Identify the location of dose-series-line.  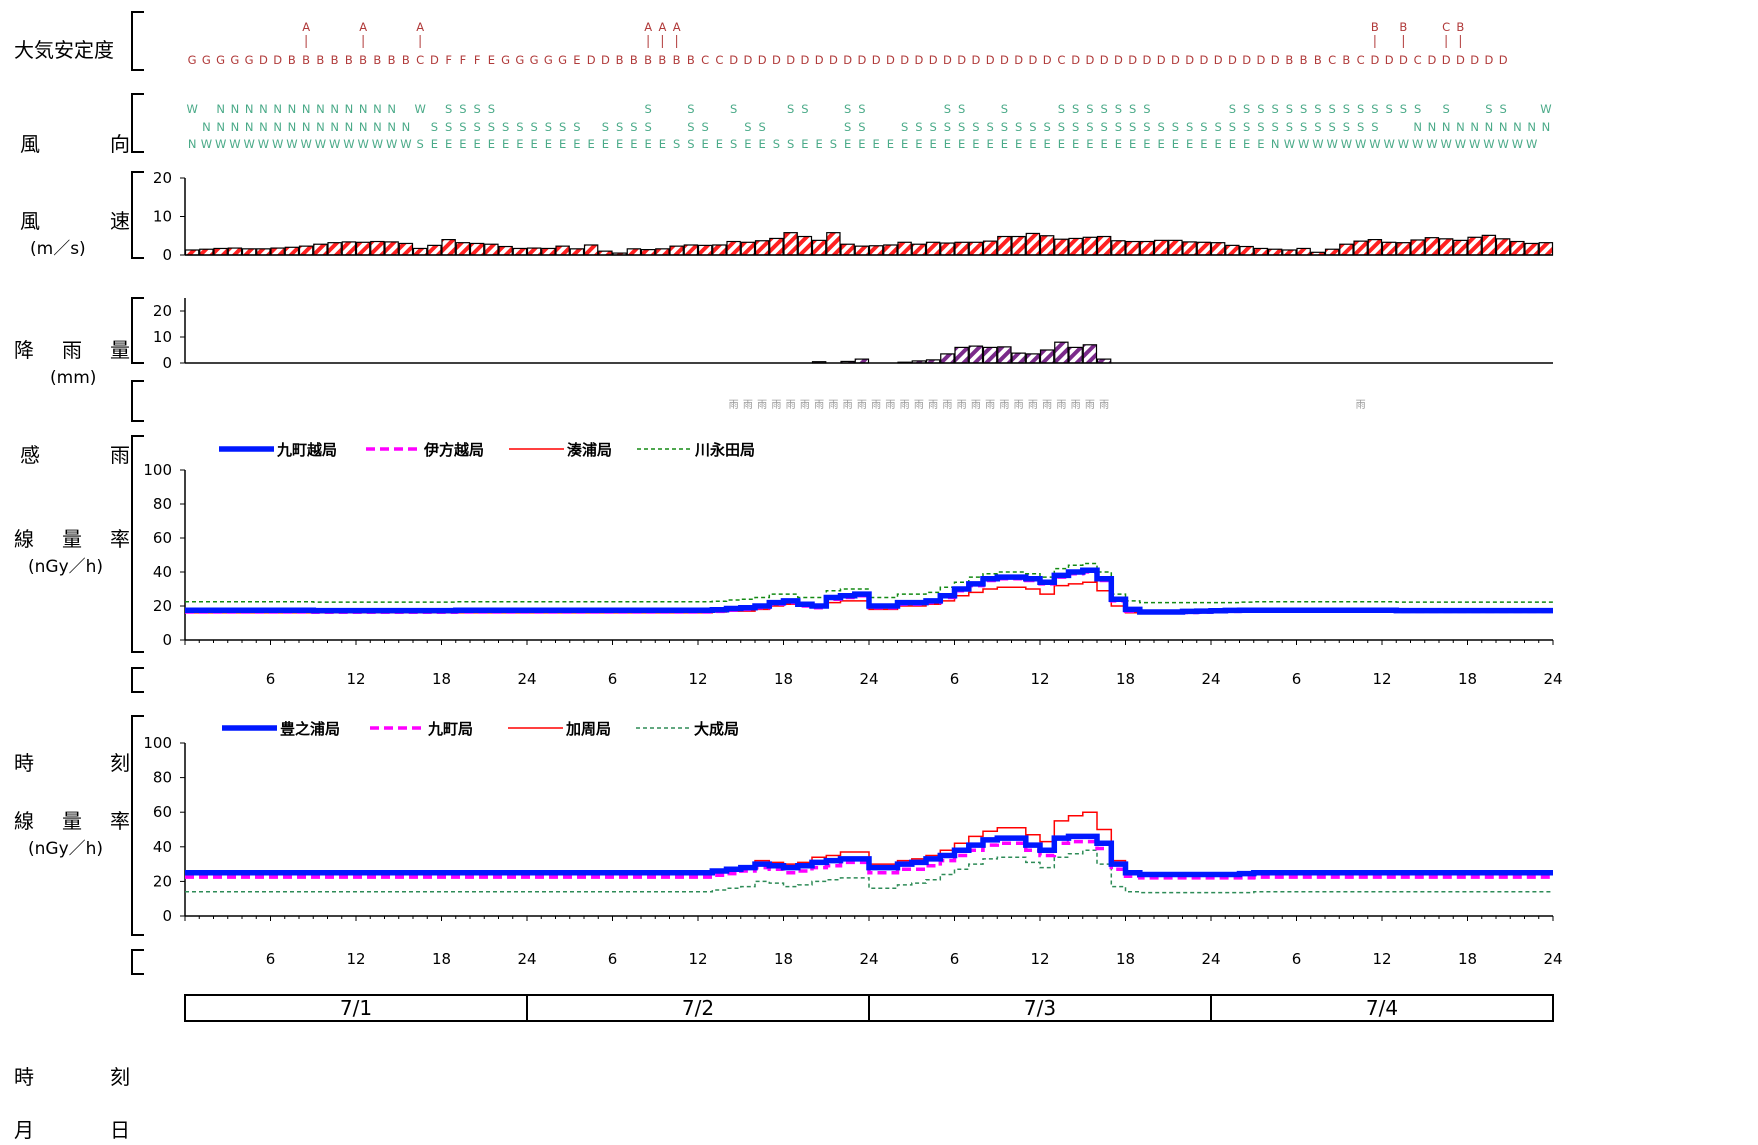
(869, 855).